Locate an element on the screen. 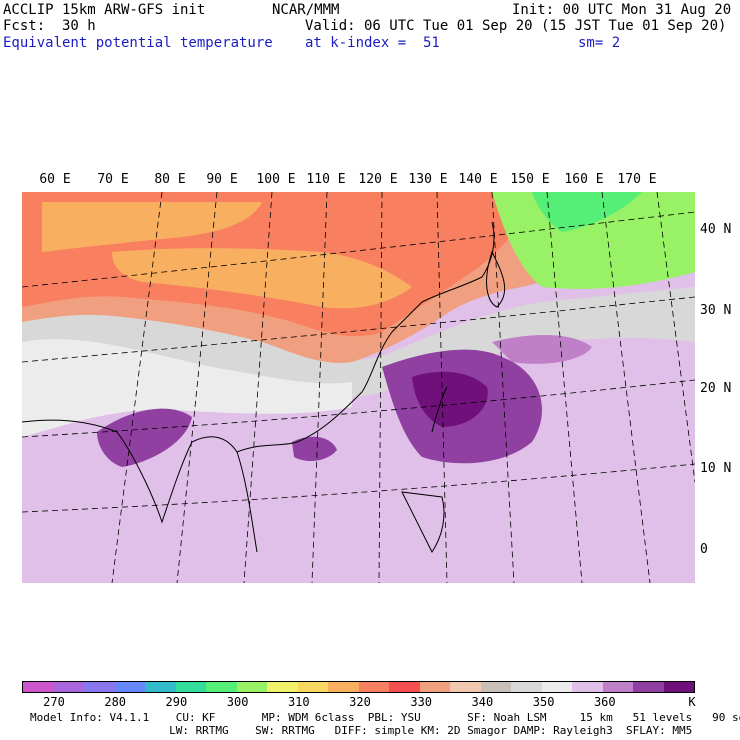 The image size is (740, 740). lat-label: 0 is located at coordinates (704, 549).